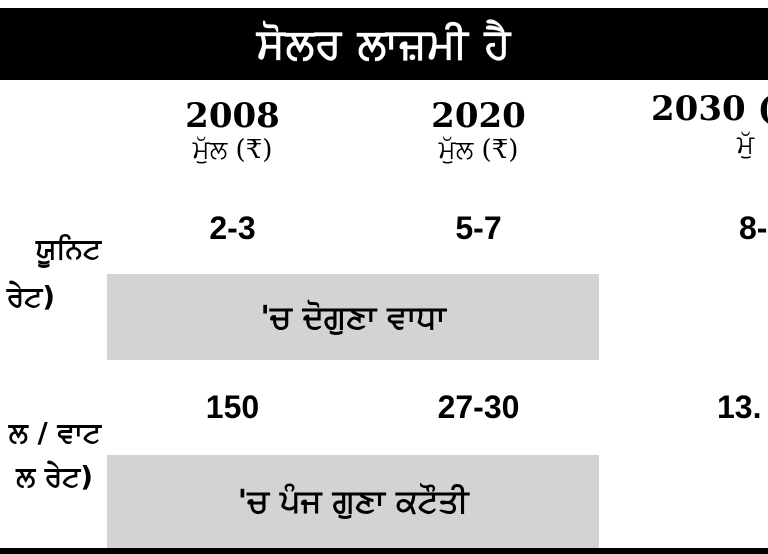 The image size is (768, 554). Describe the element at coordinates (30, 296) in the screenshot. I see `row-label-line2: ਰੇਟ)` at that location.